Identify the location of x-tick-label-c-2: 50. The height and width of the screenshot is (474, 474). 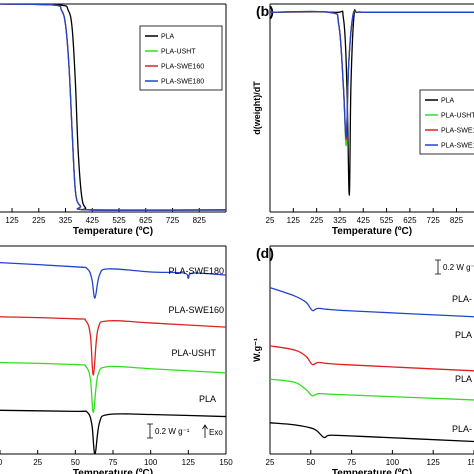
(75, 462).